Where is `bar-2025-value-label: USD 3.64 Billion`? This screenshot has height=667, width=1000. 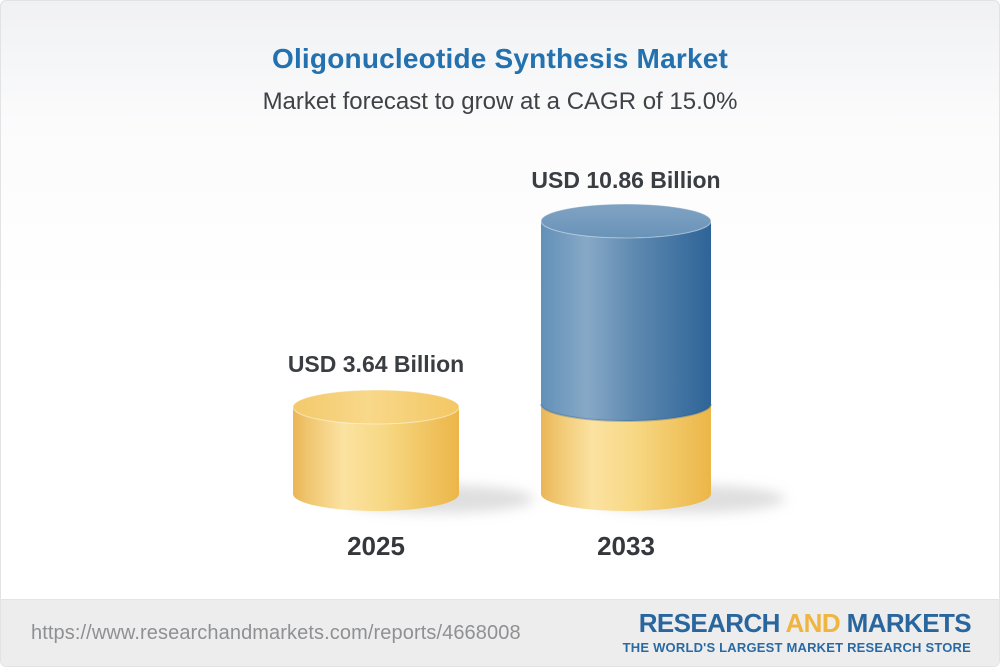
bar-2025-value-label: USD 3.64 Billion is located at coordinates (376, 364).